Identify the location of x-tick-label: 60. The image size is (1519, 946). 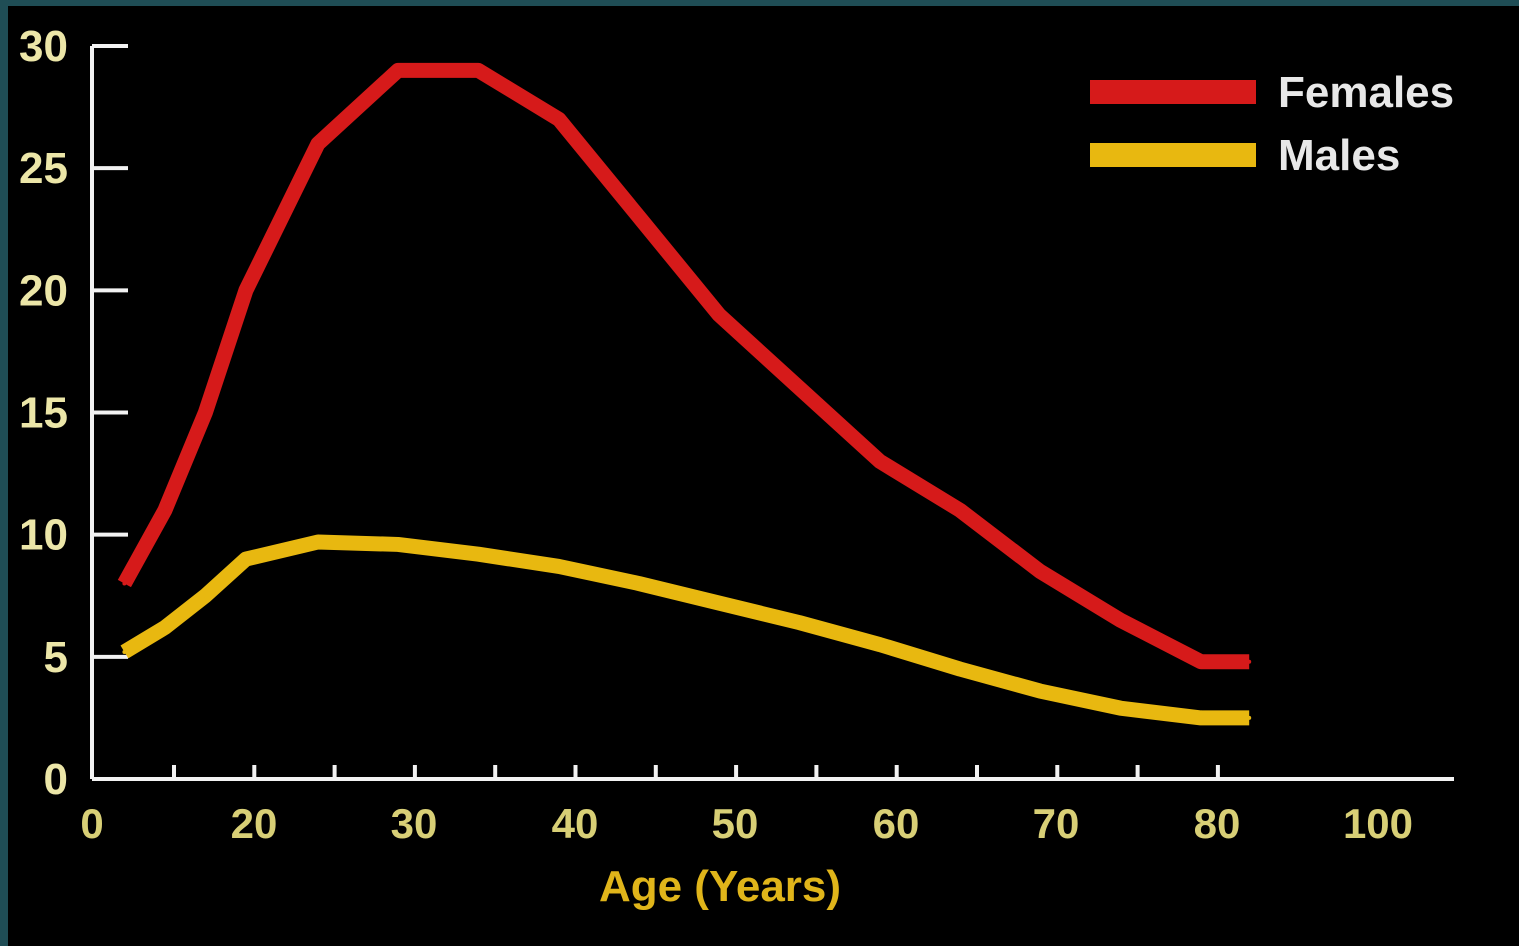
(896, 823).